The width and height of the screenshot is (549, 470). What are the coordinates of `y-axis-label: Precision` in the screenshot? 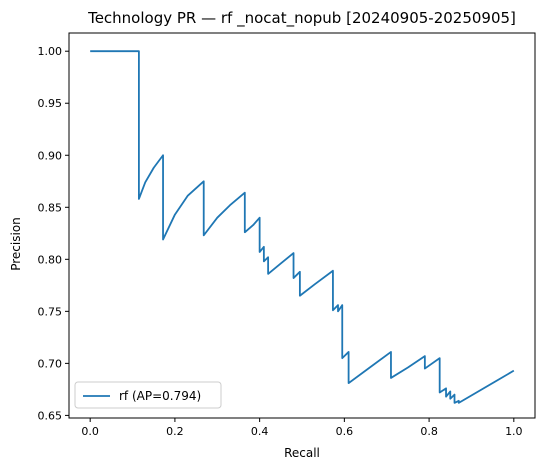 It's located at (16, 244).